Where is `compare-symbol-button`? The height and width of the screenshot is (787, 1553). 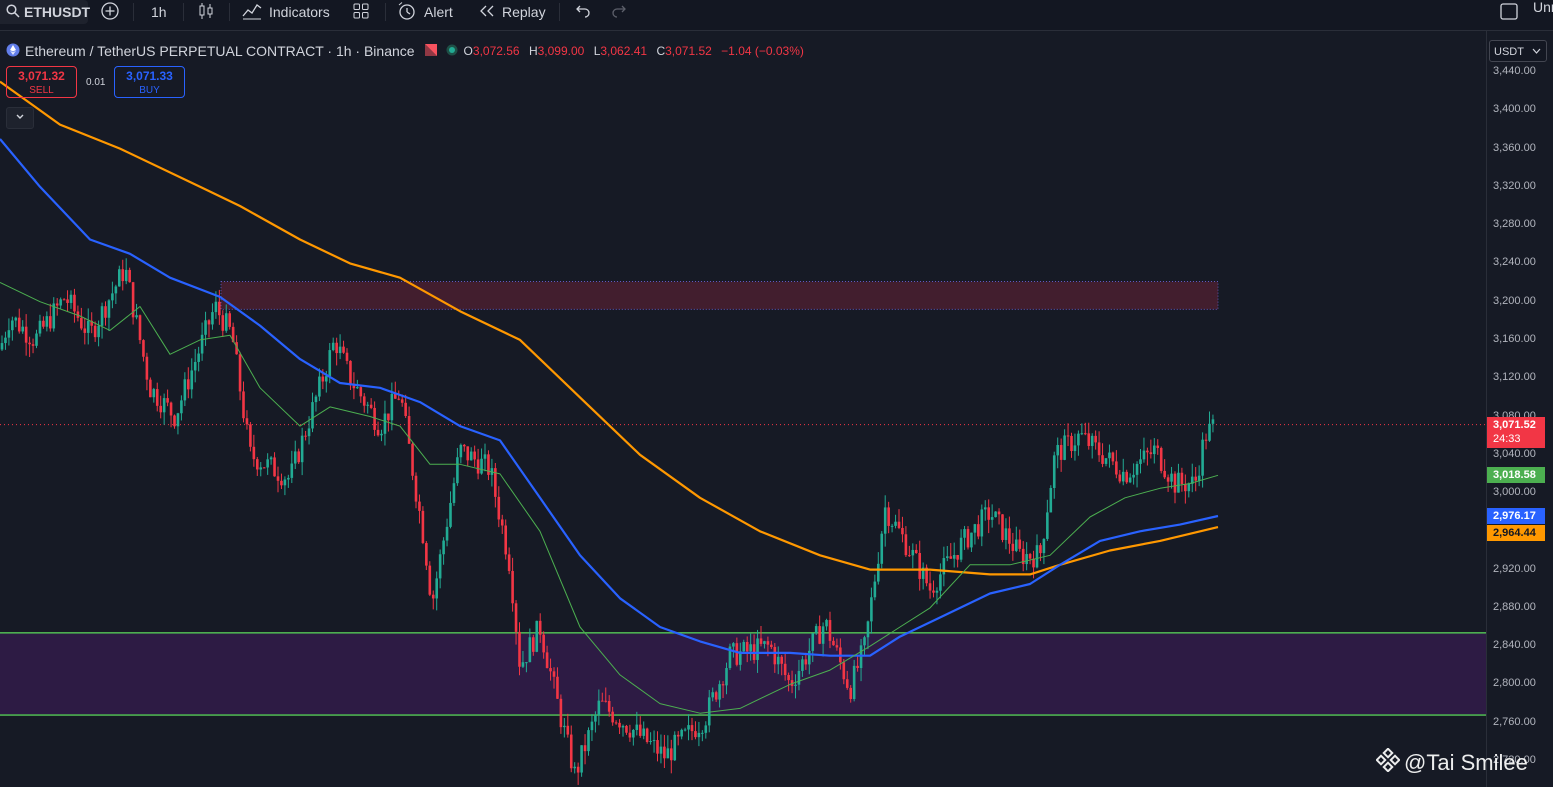
compare-symbol-button is located at coordinates (110, 12).